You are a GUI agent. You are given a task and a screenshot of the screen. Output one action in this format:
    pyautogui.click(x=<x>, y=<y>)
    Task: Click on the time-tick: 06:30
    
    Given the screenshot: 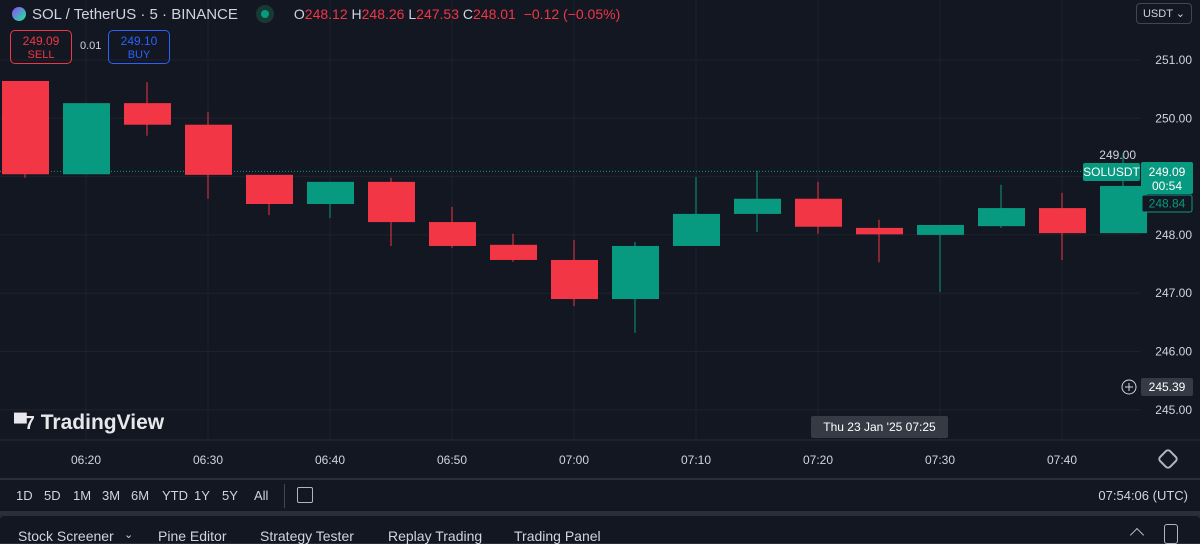 What is the action you would take?
    pyautogui.click(x=208, y=460)
    